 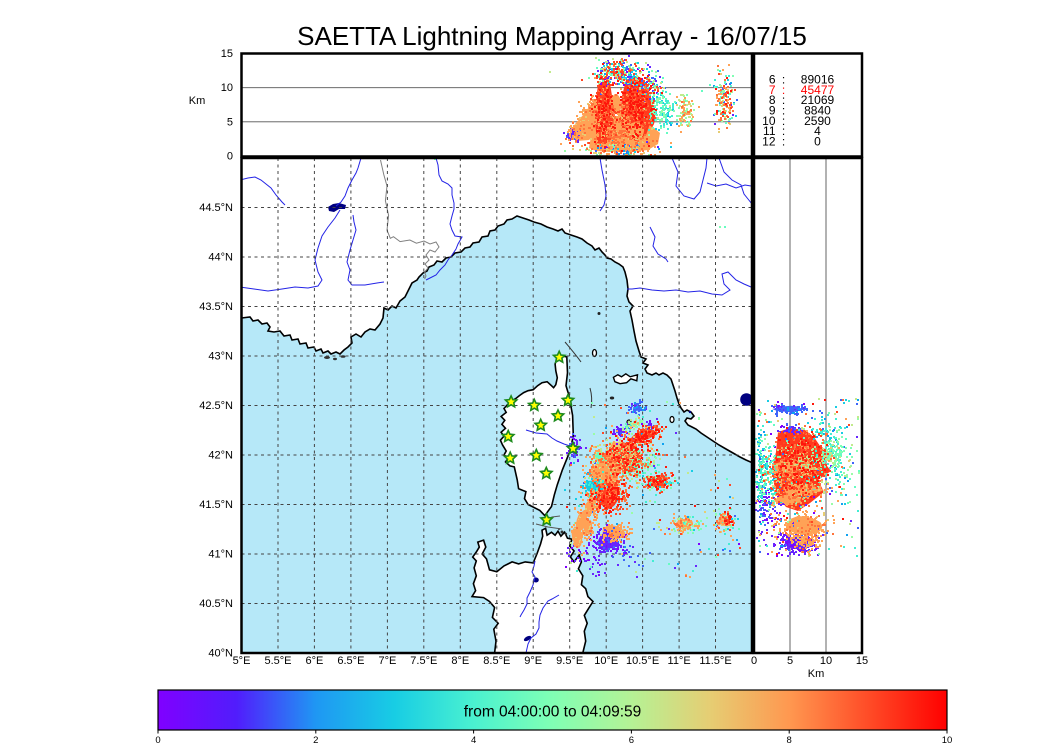 What do you see at coordinates (816, 111) in the screenshot?
I see `svg-text: 8840` at bounding box center [816, 111].